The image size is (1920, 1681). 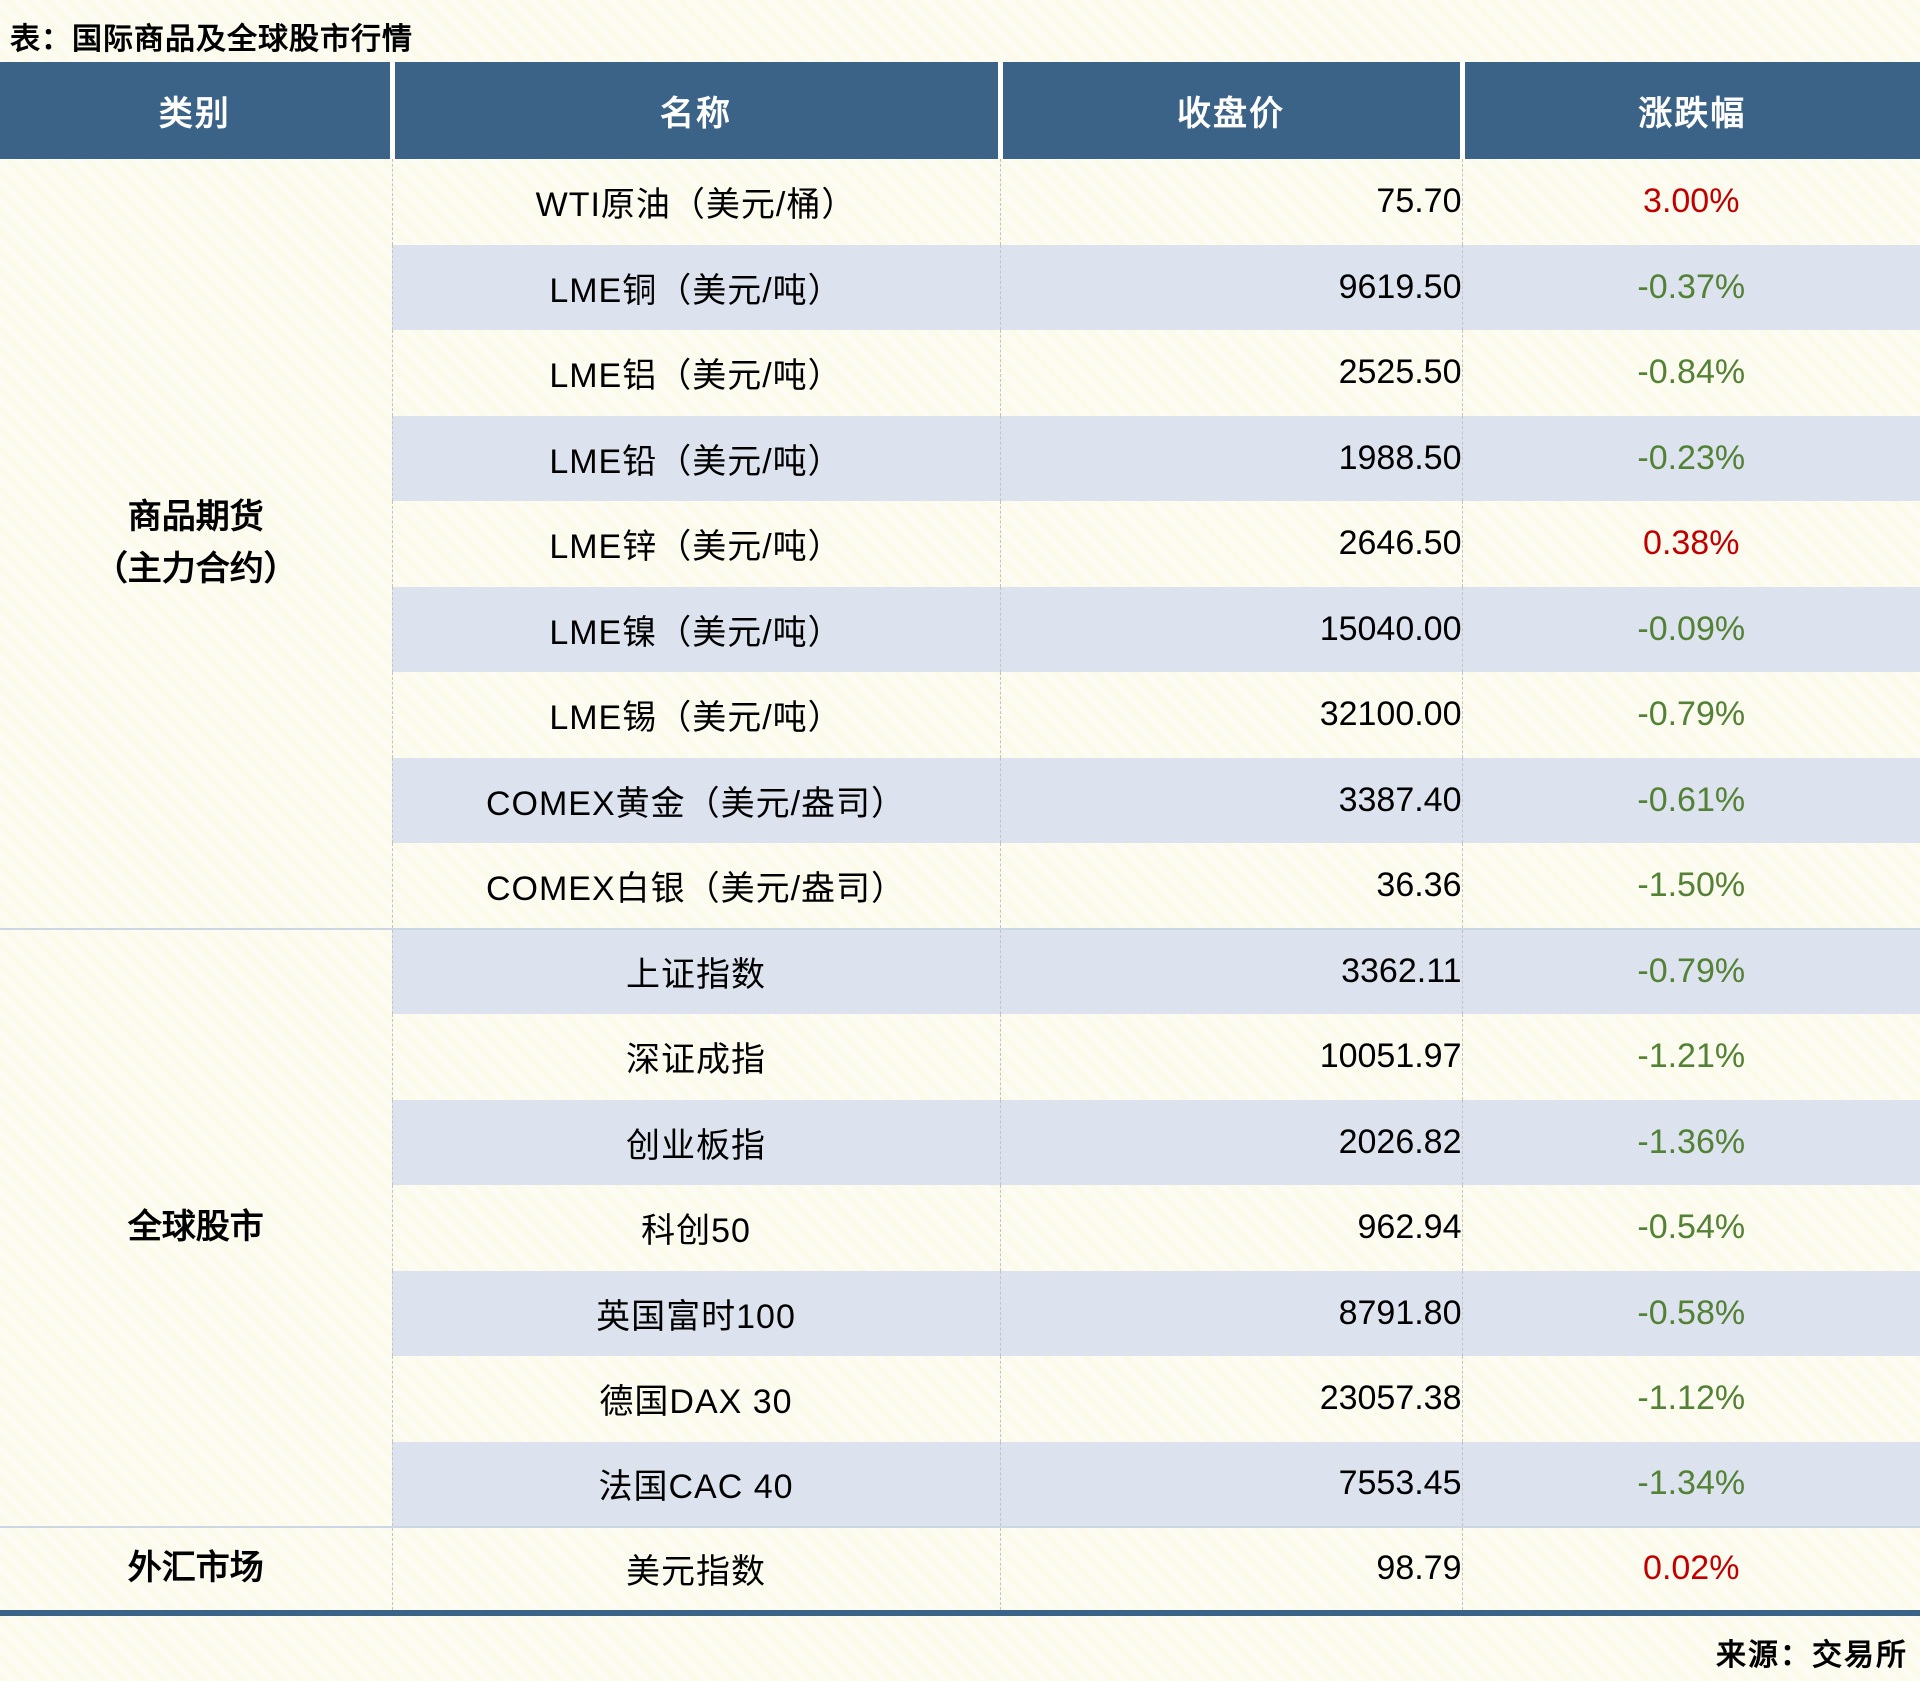 What do you see at coordinates (195, 1568) in the screenshot?
I see `category-label-line: 外汇市场` at bounding box center [195, 1568].